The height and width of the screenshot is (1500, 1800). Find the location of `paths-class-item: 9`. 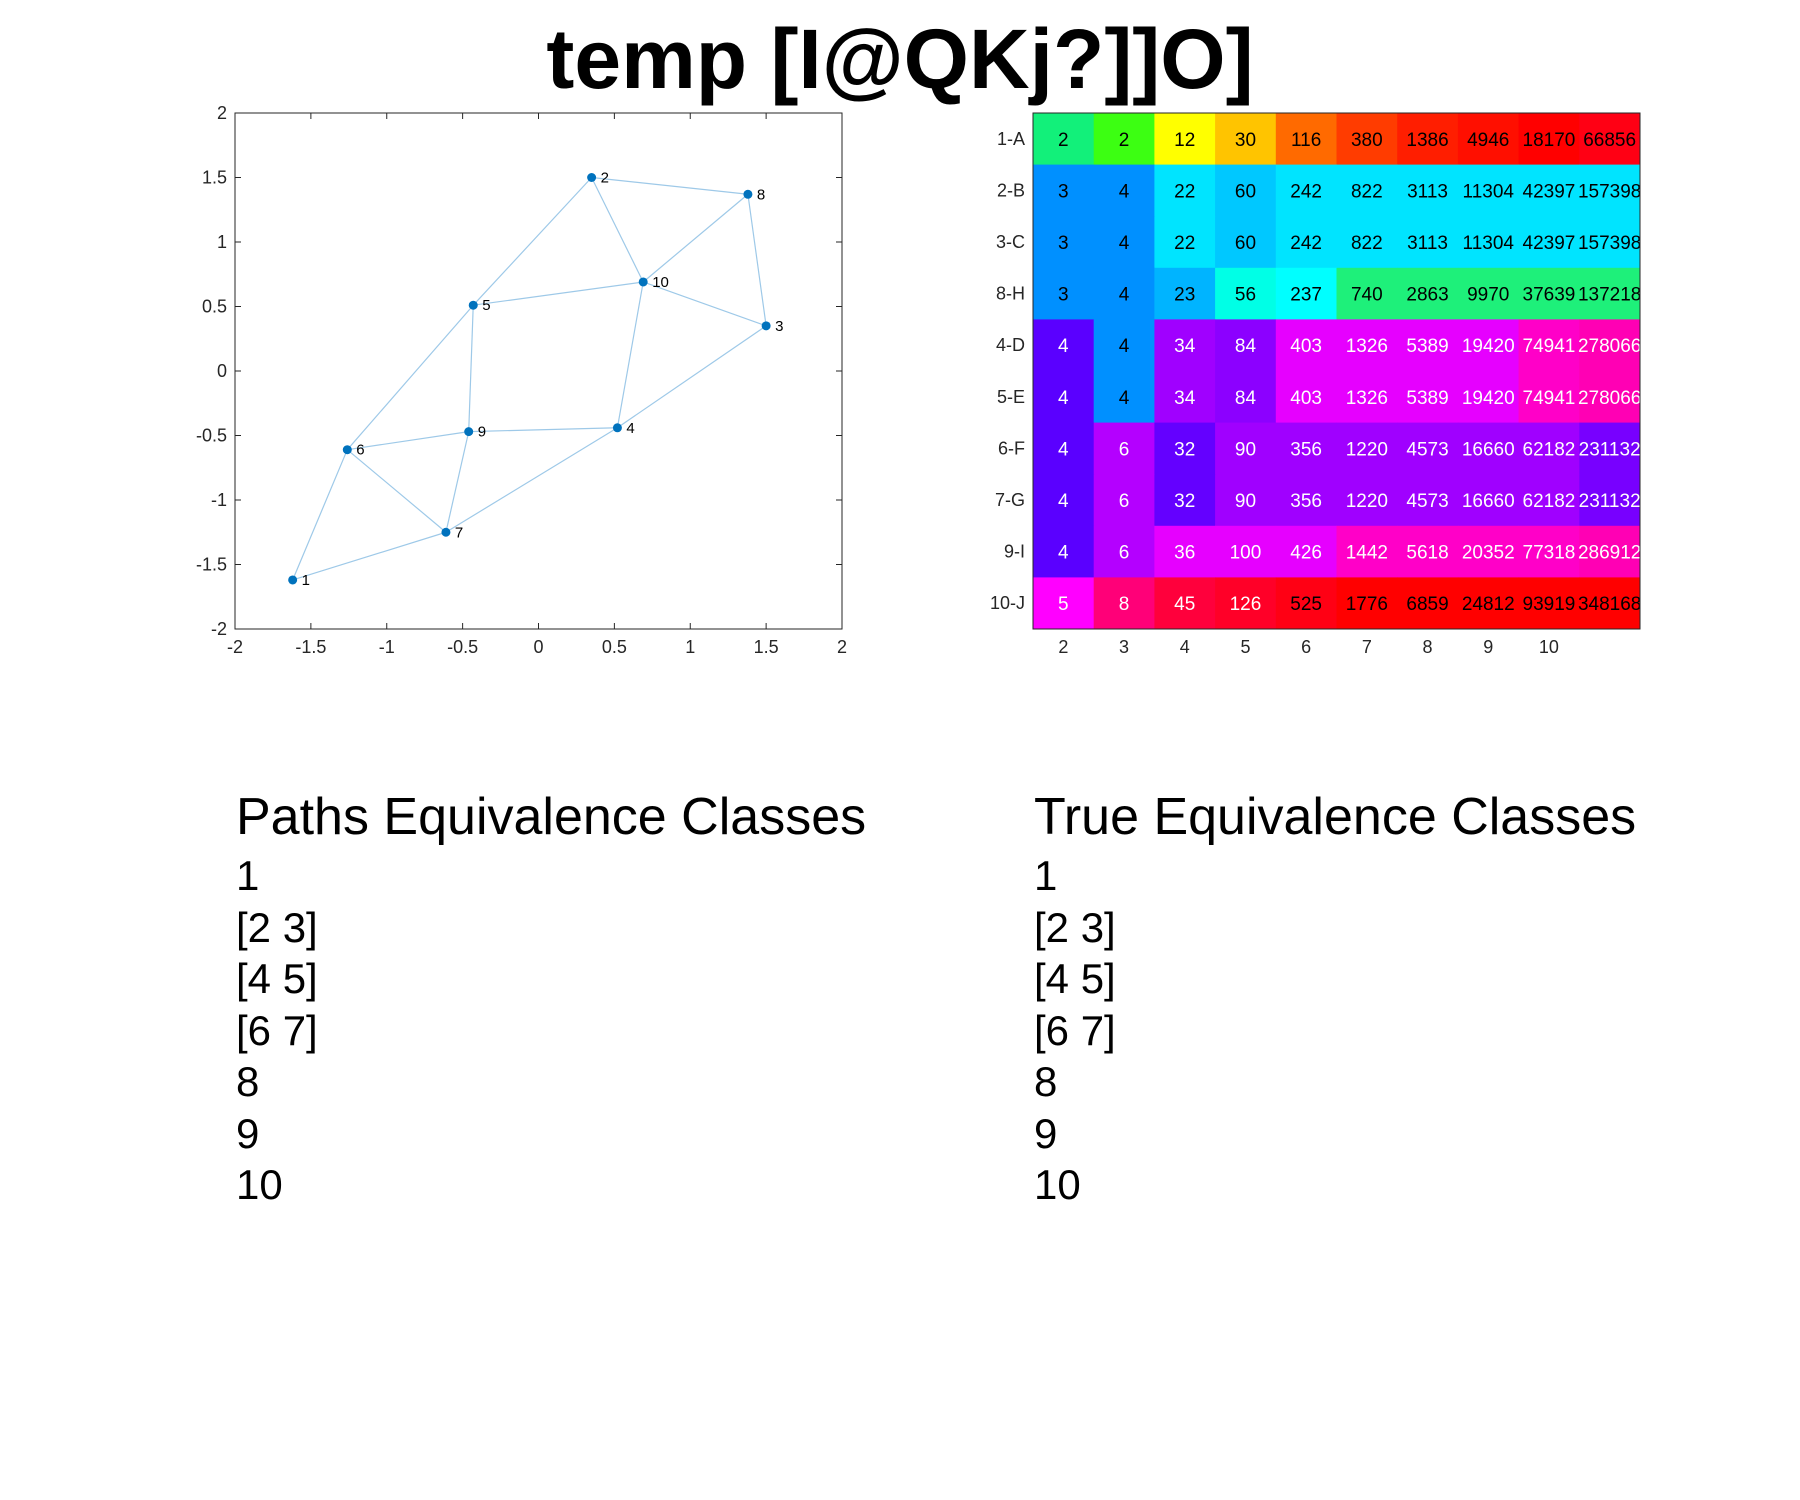

paths-class-item: 9 is located at coordinates (248, 1133).